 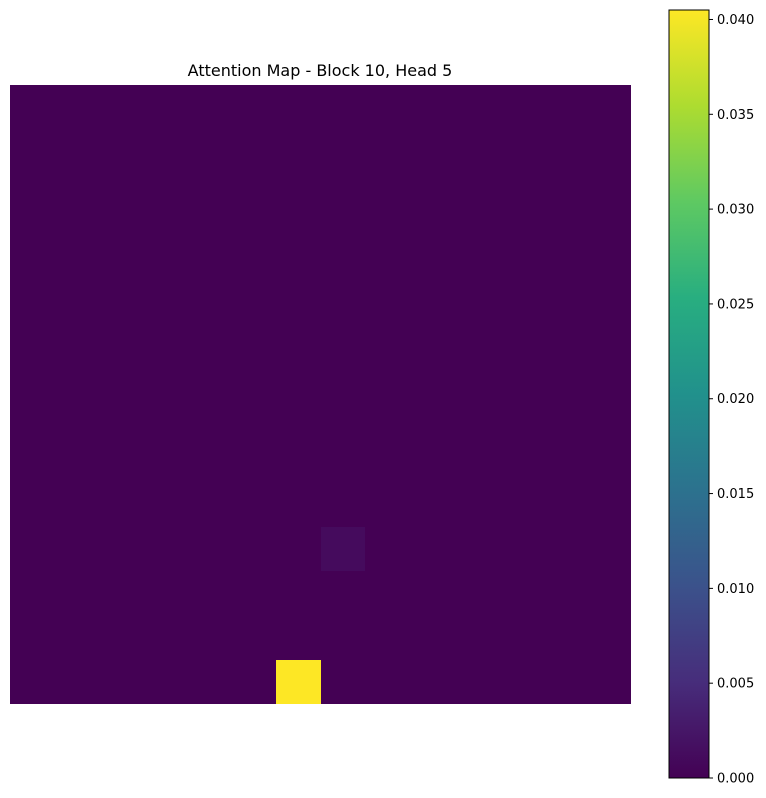 What do you see at coordinates (735, 779) in the screenshot?
I see `colorbar-tick-label: 0.000` at bounding box center [735, 779].